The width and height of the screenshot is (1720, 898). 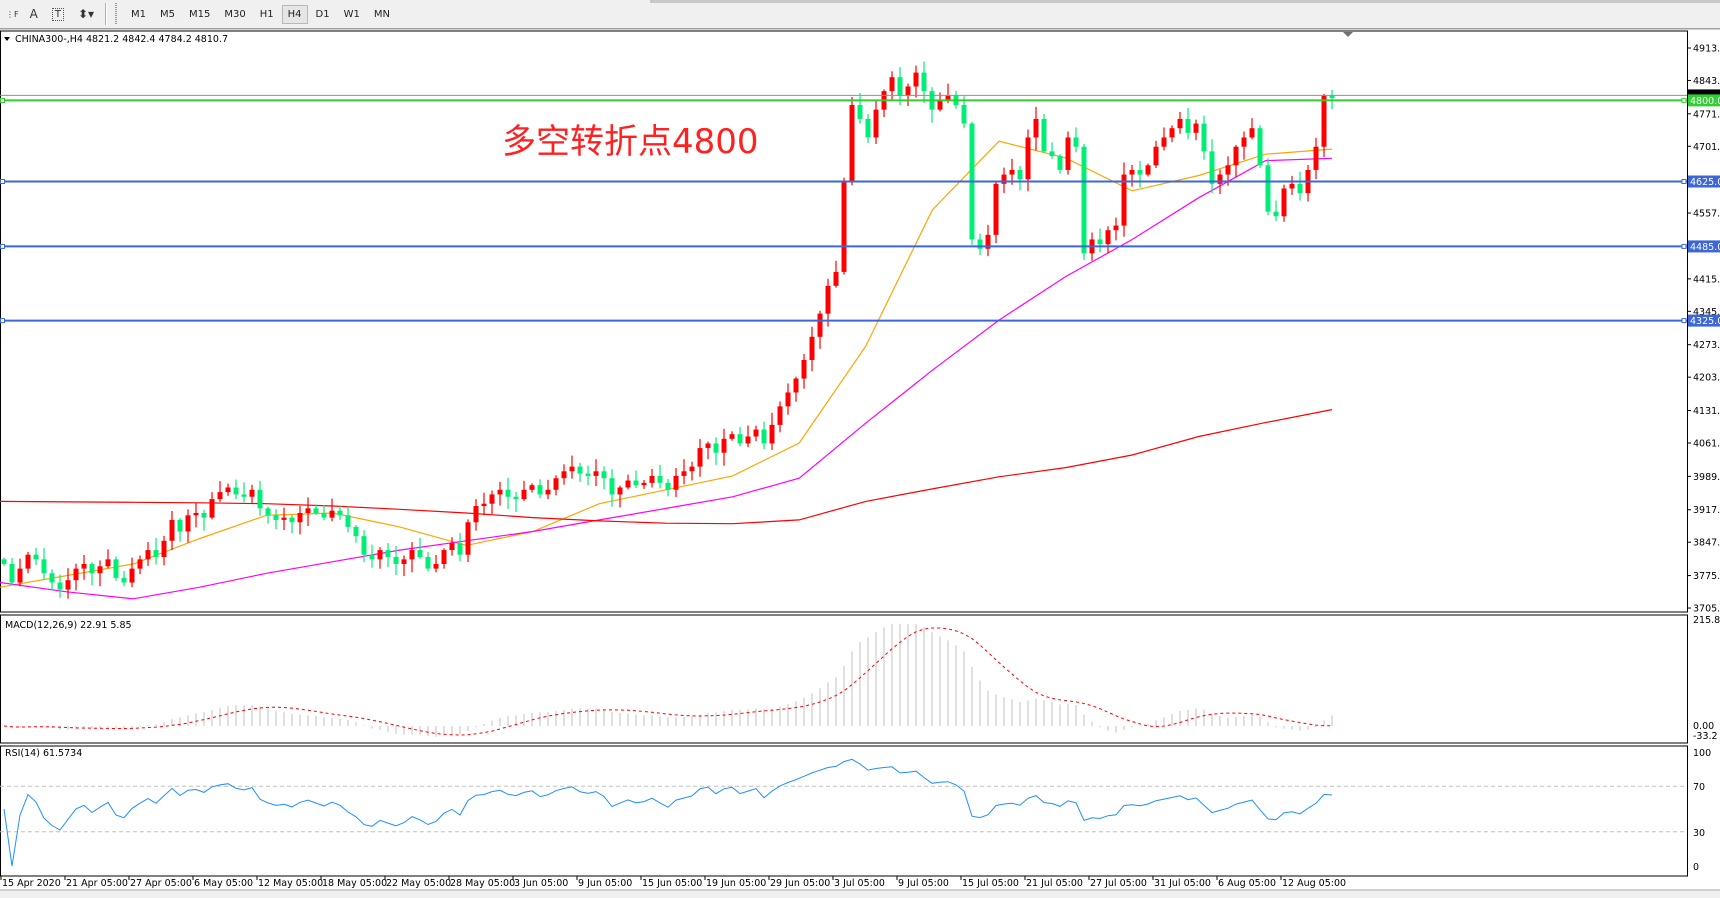 I want to click on text-icon: A, so click(x=33, y=14).